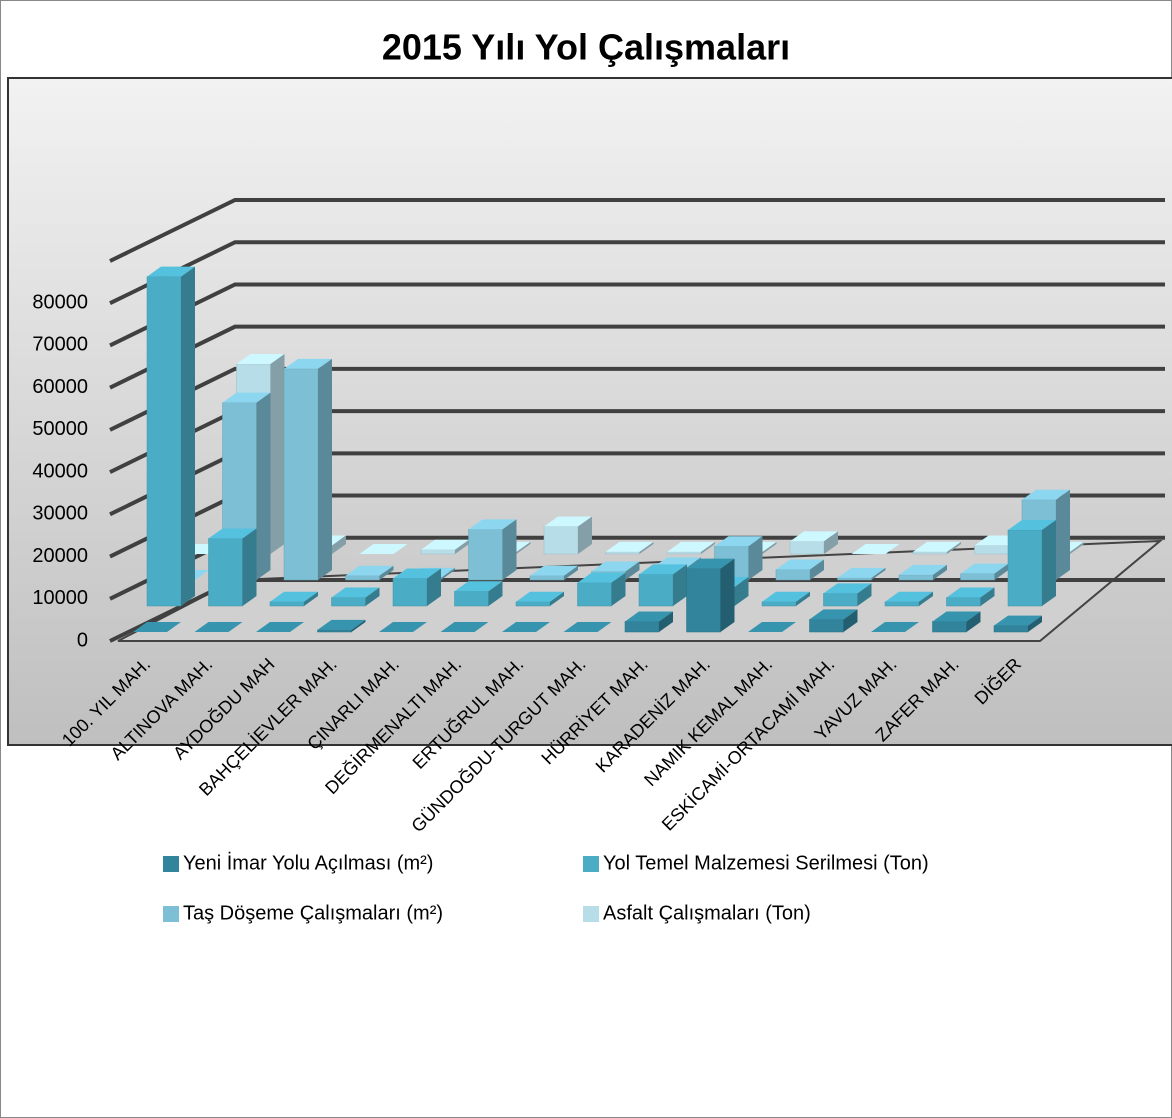 The height and width of the screenshot is (1118, 1172). Describe the element at coordinates (60, 471) in the screenshot. I see `y-tick-label: 40000` at that location.